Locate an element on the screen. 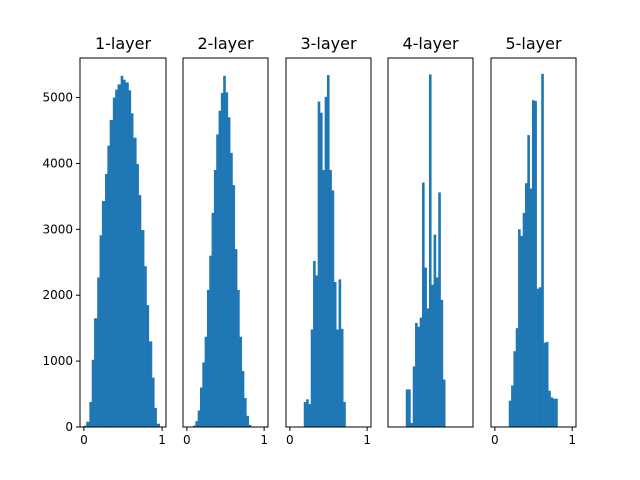 The height and width of the screenshot is (480, 640). y-tick-label: 2000 is located at coordinates (57, 295).